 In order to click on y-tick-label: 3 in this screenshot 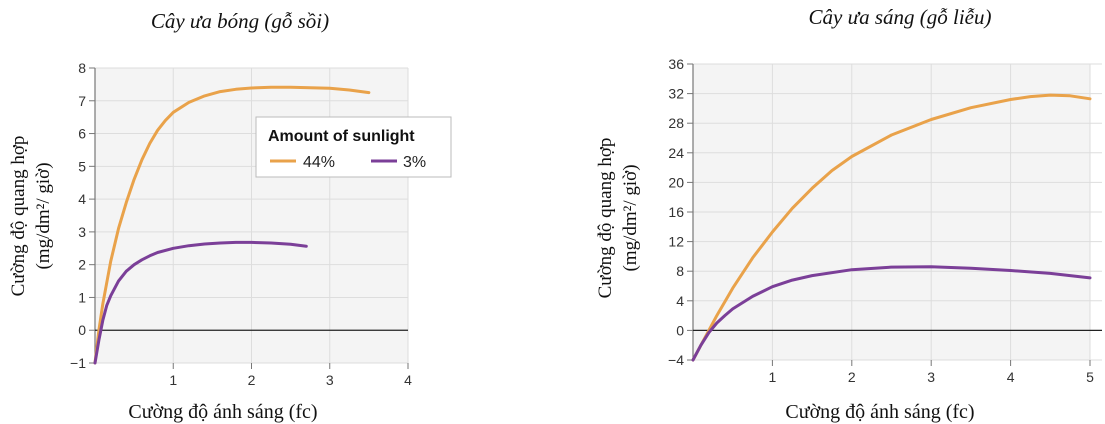, I will do `click(82, 232)`.